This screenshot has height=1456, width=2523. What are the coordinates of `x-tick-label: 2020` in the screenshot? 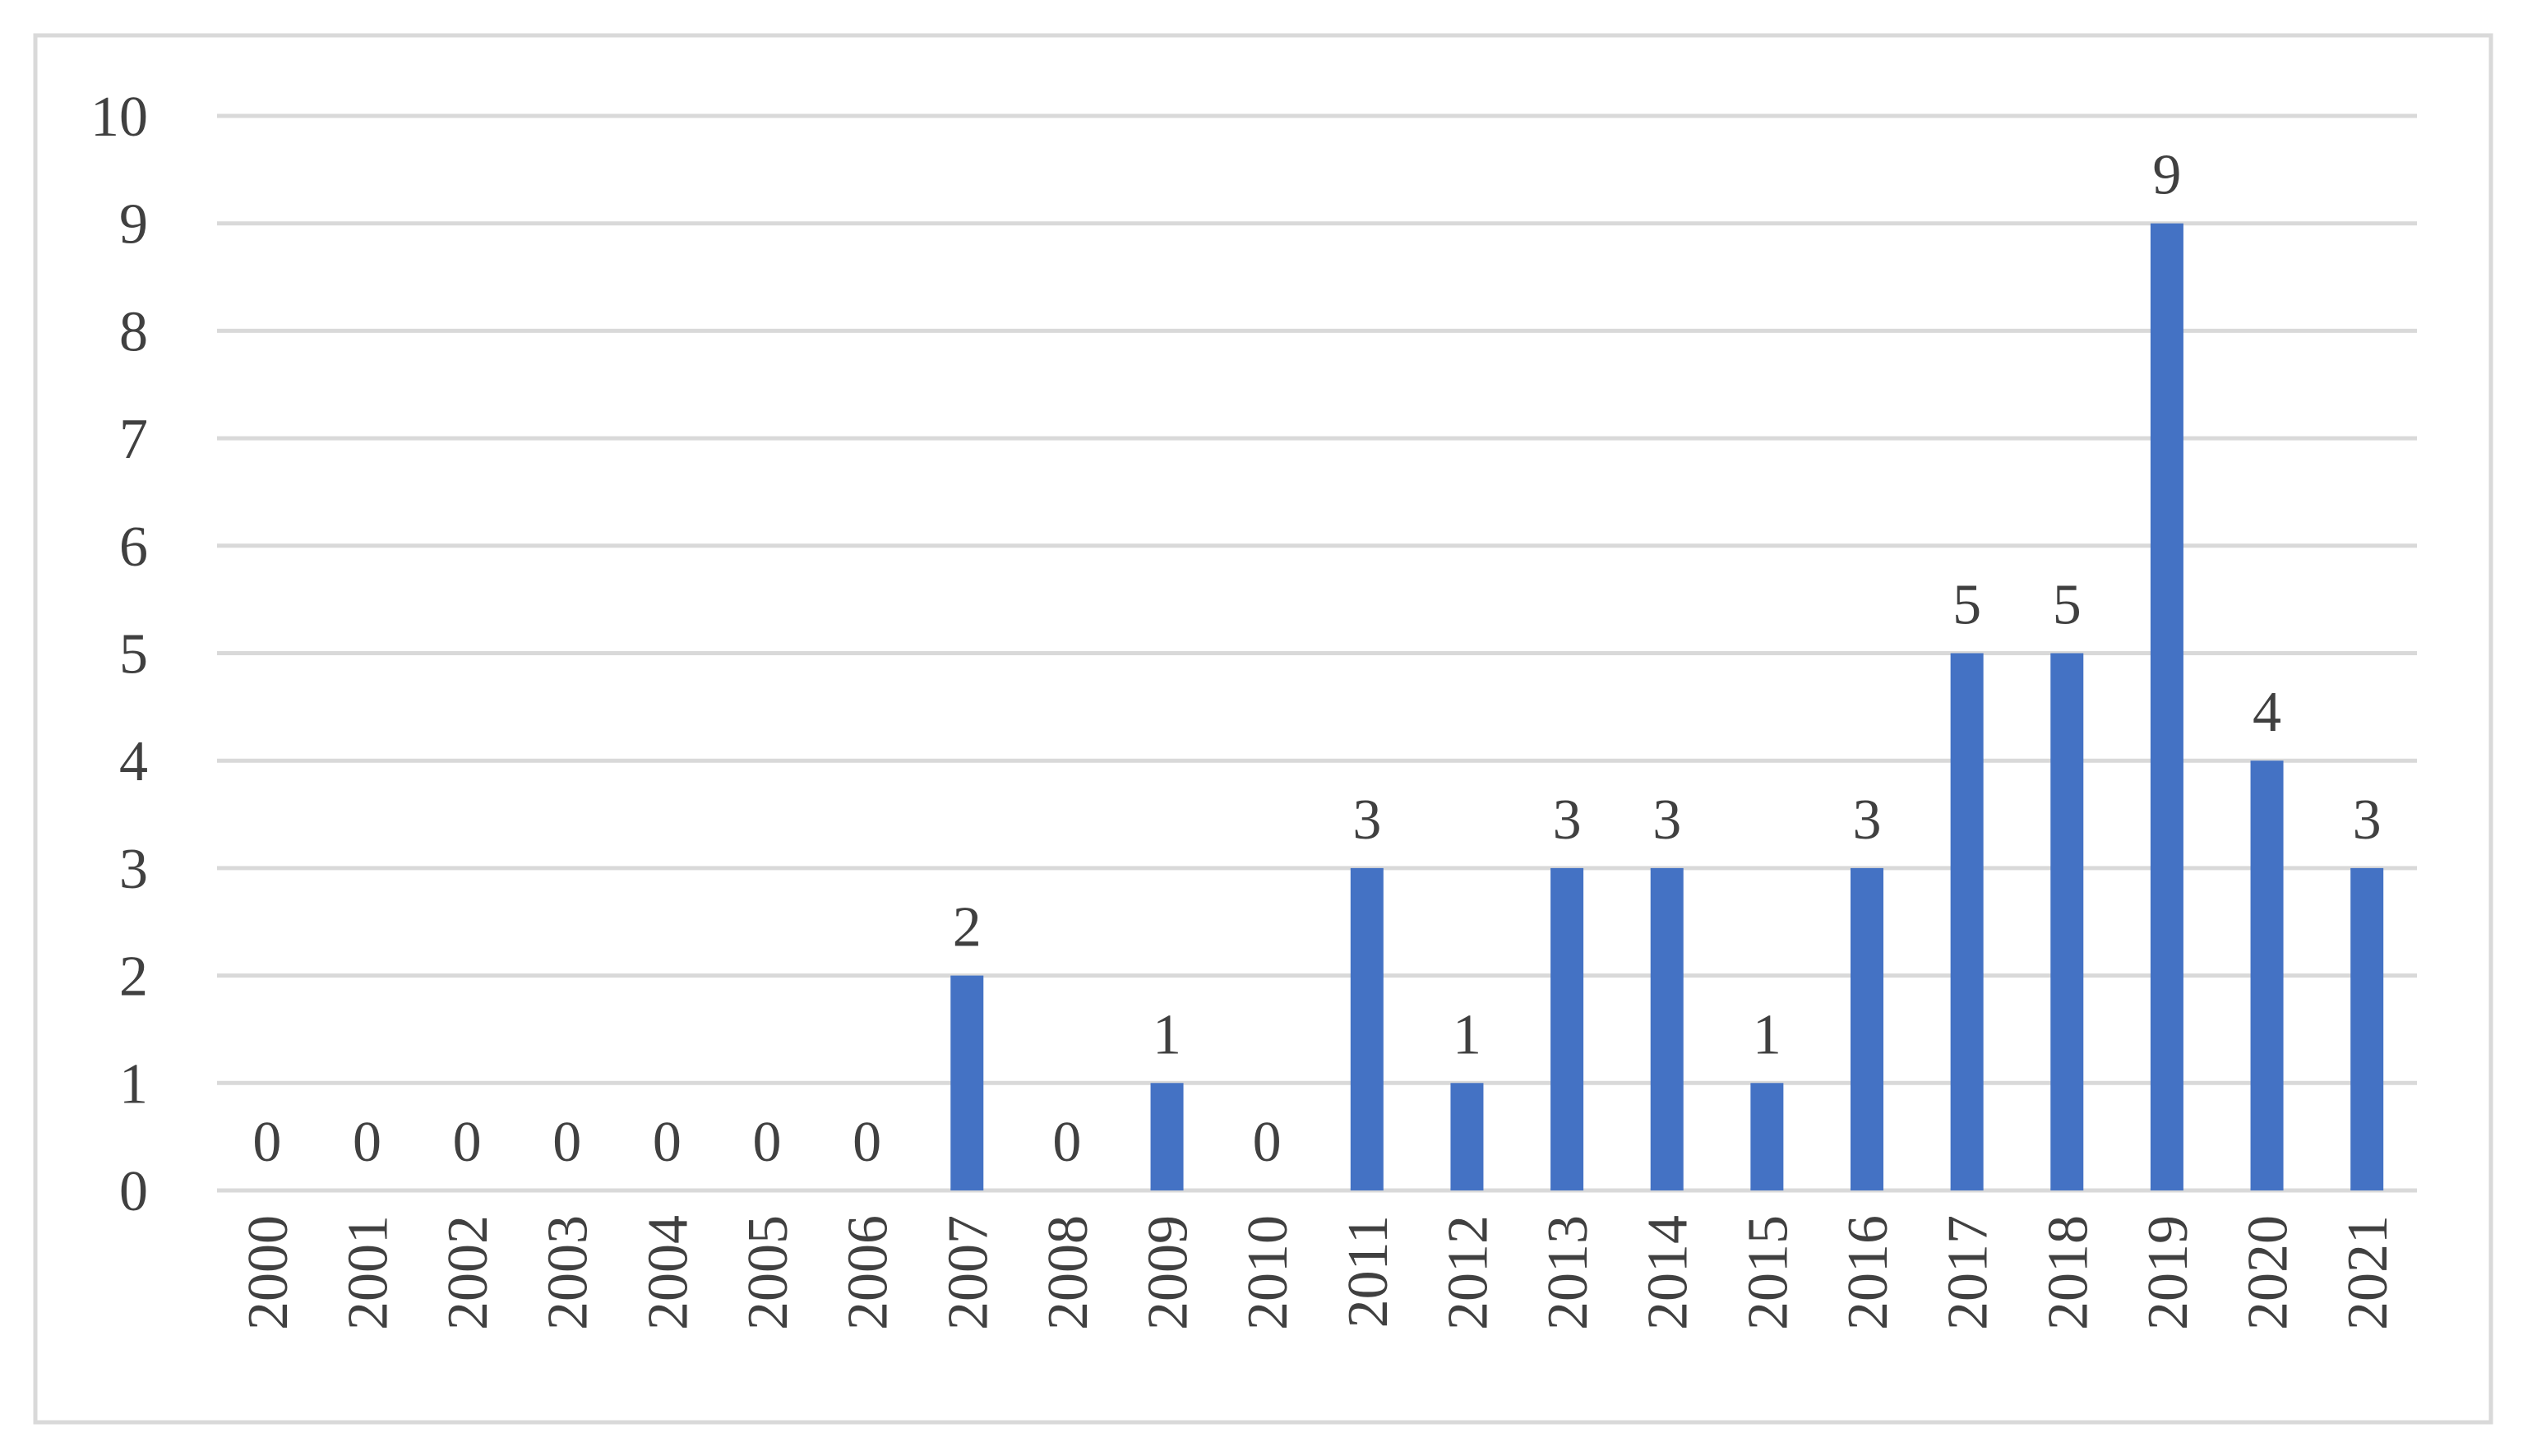 It's located at (2269, 1272).